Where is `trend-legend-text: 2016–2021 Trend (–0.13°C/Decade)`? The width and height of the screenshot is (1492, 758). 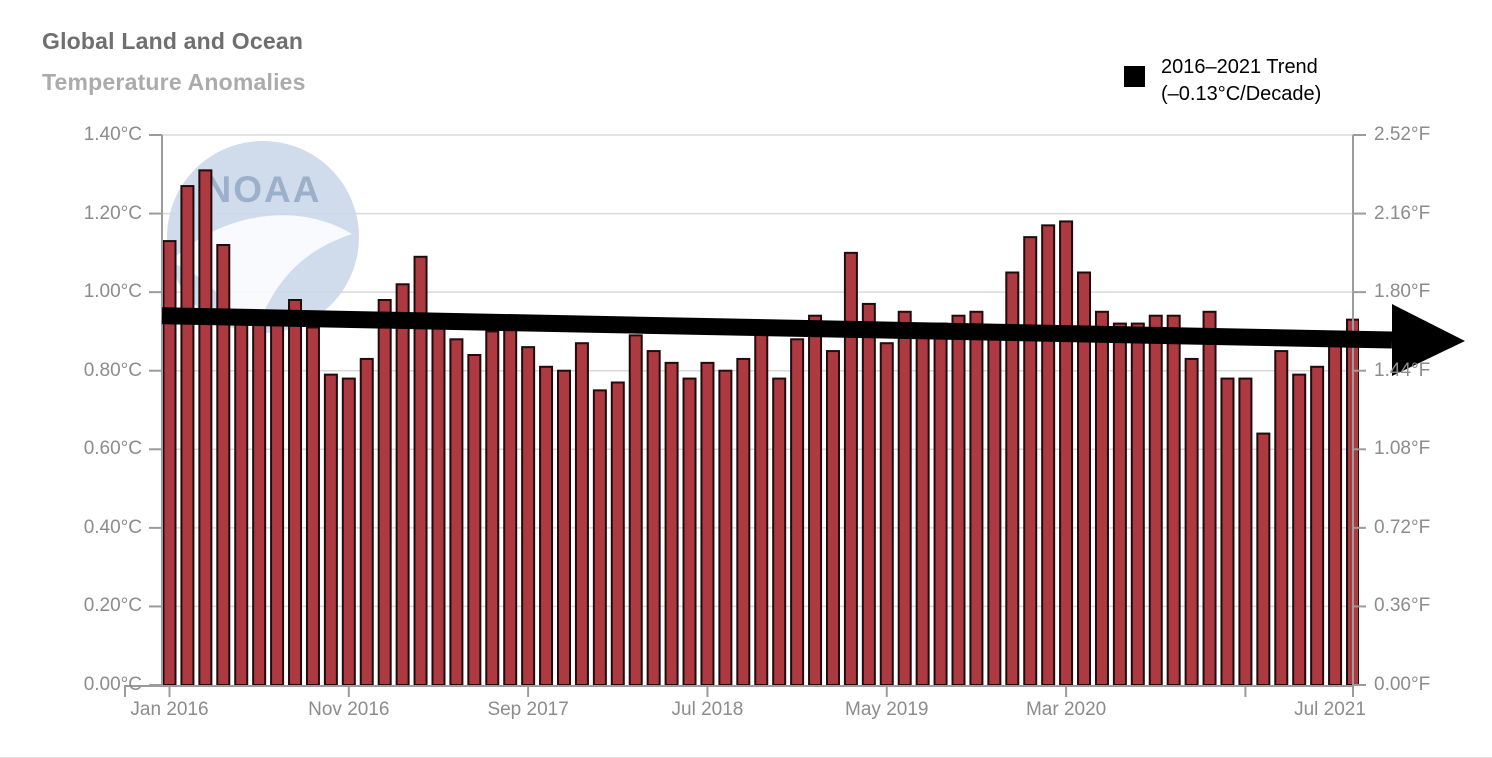
trend-legend-text: 2016–2021 Trend (–0.13°C/Decade) is located at coordinates (1241, 81).